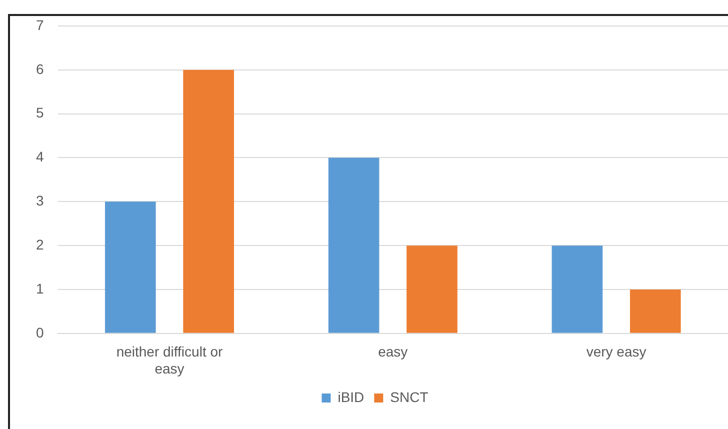  I want to click on y-tick-label: 2, so click(40, 244).